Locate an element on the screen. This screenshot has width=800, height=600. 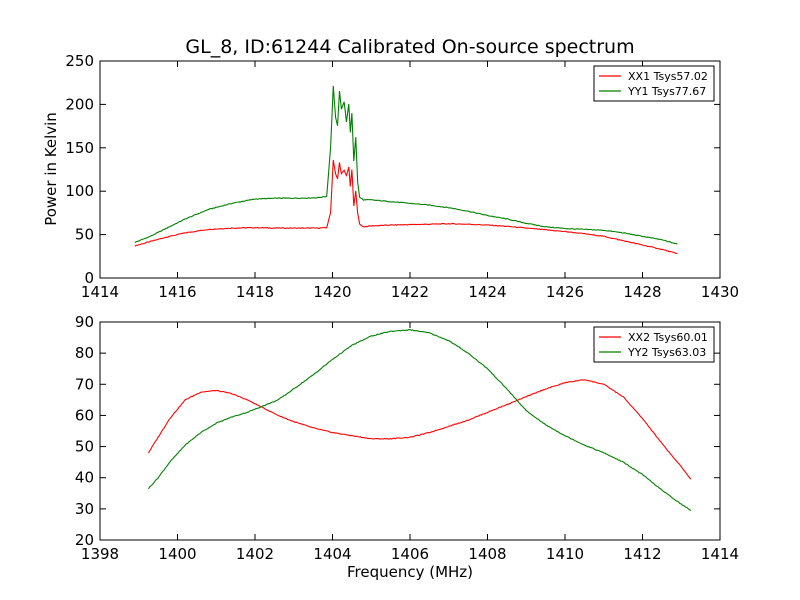
bottom-y-tick-label: 30 is located at coordinates (84, 509).